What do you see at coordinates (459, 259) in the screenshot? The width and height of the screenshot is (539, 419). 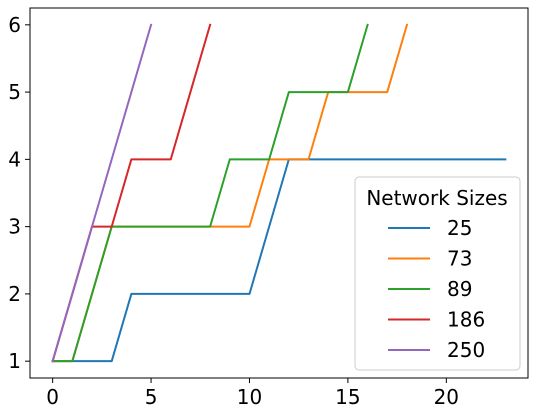 I see `legend-label-73: 73` at bounding box center [459, 259].